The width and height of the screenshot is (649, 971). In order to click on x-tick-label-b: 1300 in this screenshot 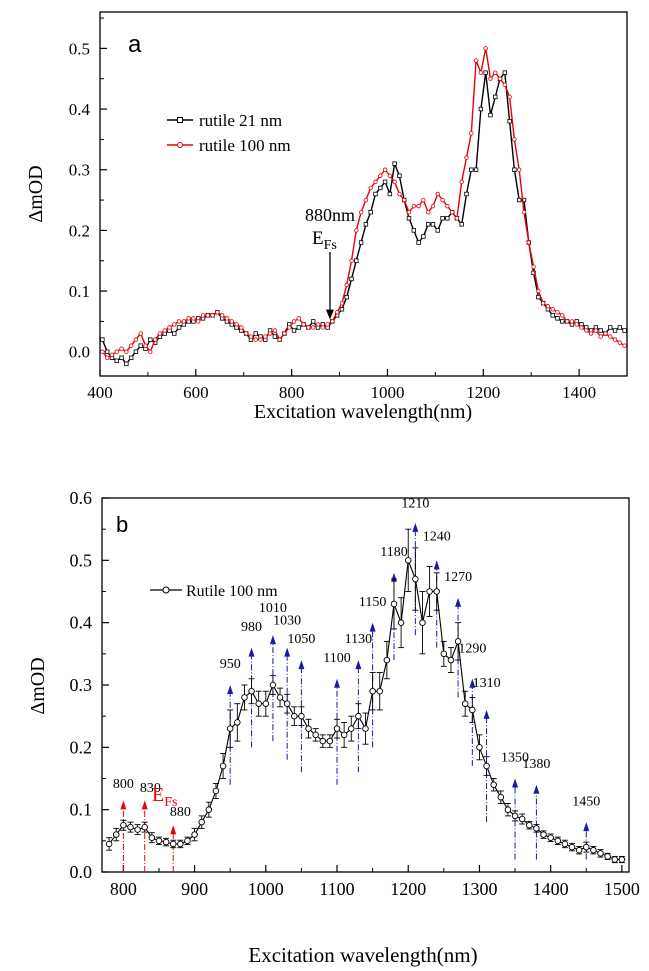, I will do `click(479, 889)`.